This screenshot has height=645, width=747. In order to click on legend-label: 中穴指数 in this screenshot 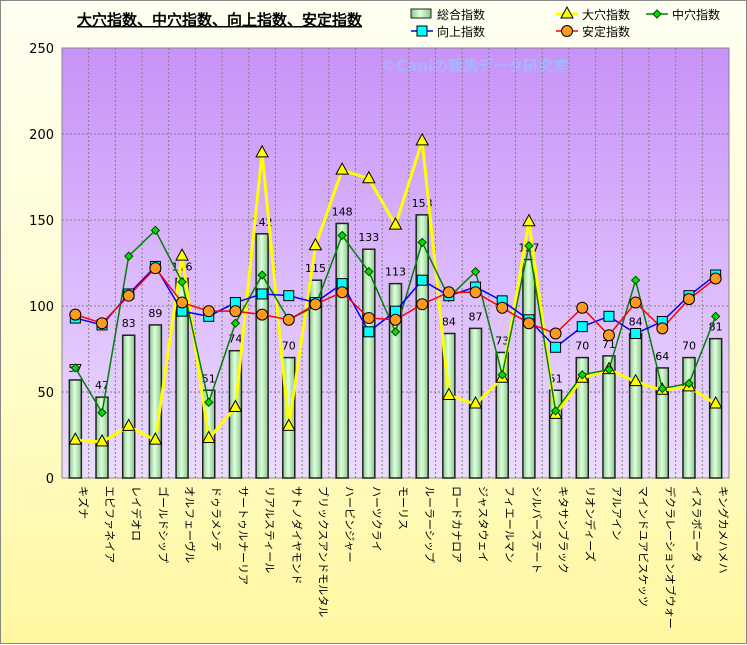, I will do `click(696, 14)`.